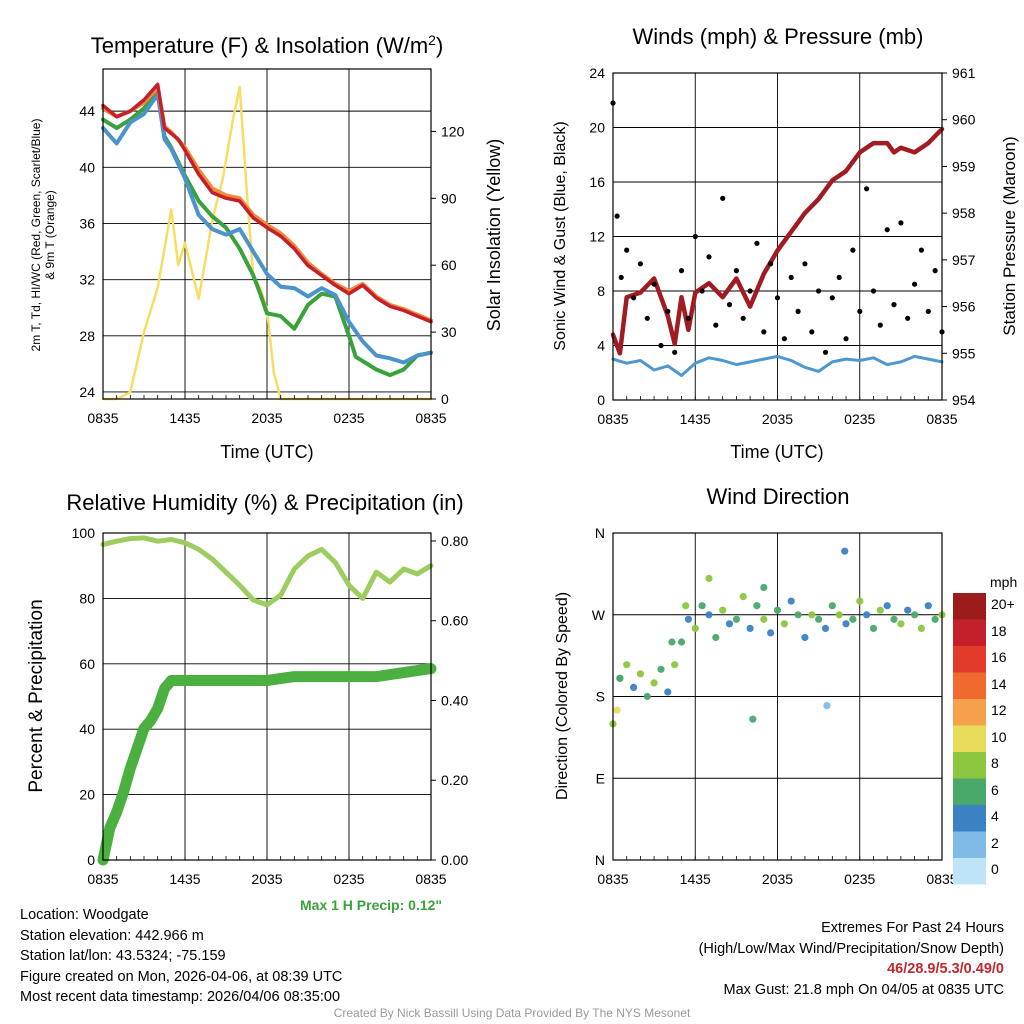 Image resolution: width=1024 pixels, height=1024 pixels. Describe the element at coordinates (941, 879) in the screenshot. I see `wdir-xtick-label: 0835` at that location.